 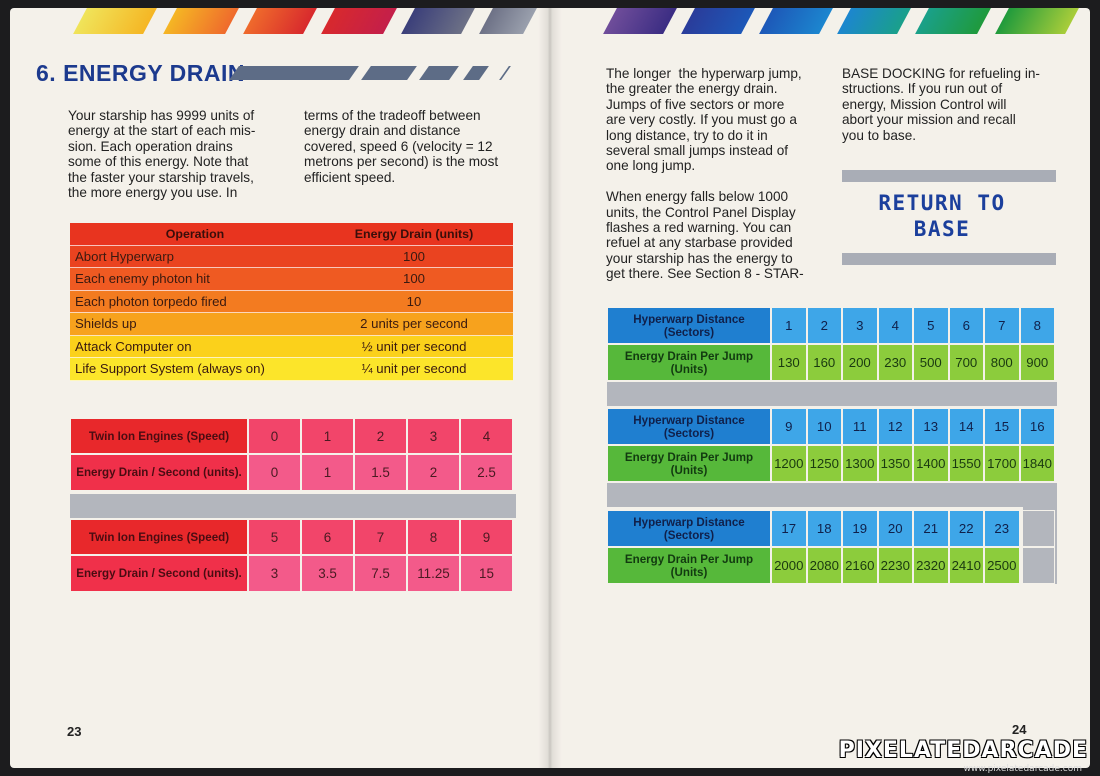 What do you see at coordinates (327, 573) in the screenshot?
I see `engine-drain-value: 3.5` at bounding box center [327, 573].